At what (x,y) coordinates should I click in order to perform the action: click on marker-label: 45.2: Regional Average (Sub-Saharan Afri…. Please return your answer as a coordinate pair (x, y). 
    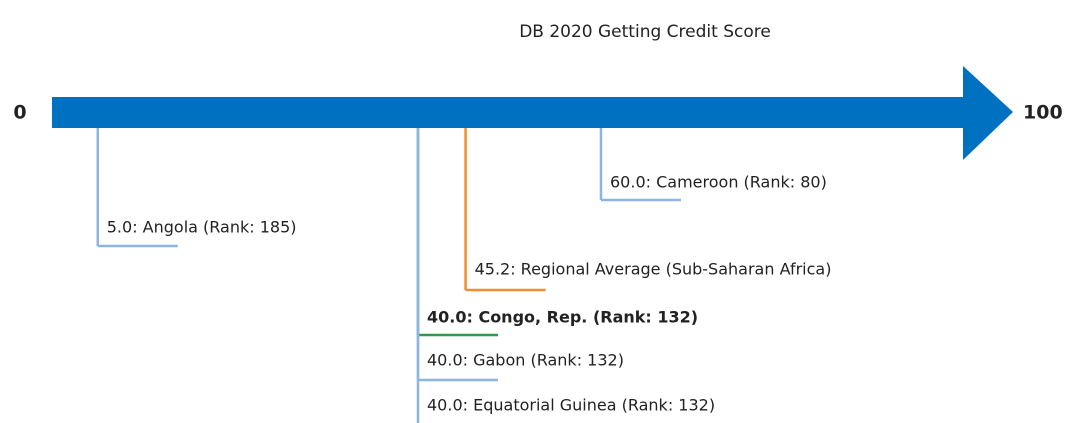
    Looking at the image, I should click on (653, 269).